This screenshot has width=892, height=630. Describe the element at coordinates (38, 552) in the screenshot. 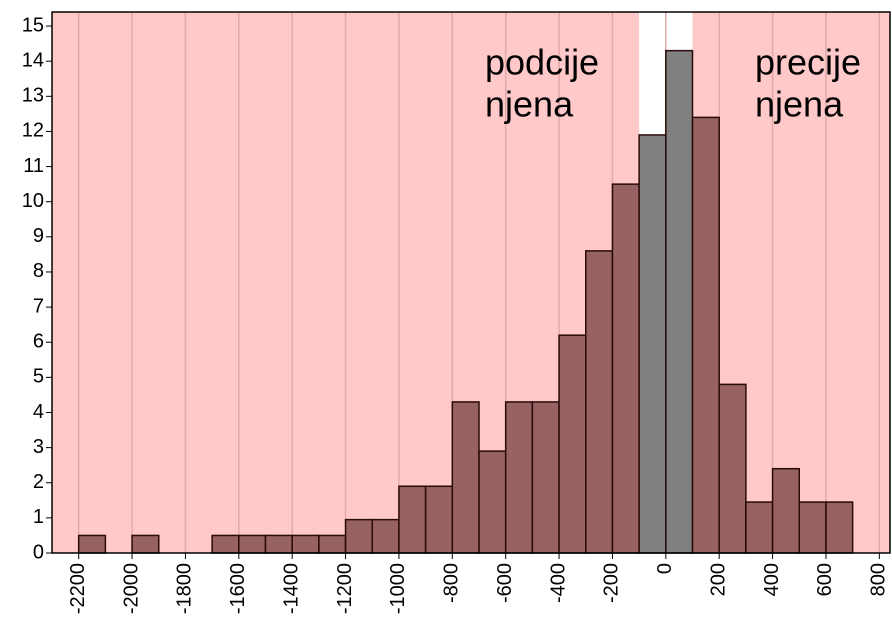

I see `y-tick-label: 0` at that location.